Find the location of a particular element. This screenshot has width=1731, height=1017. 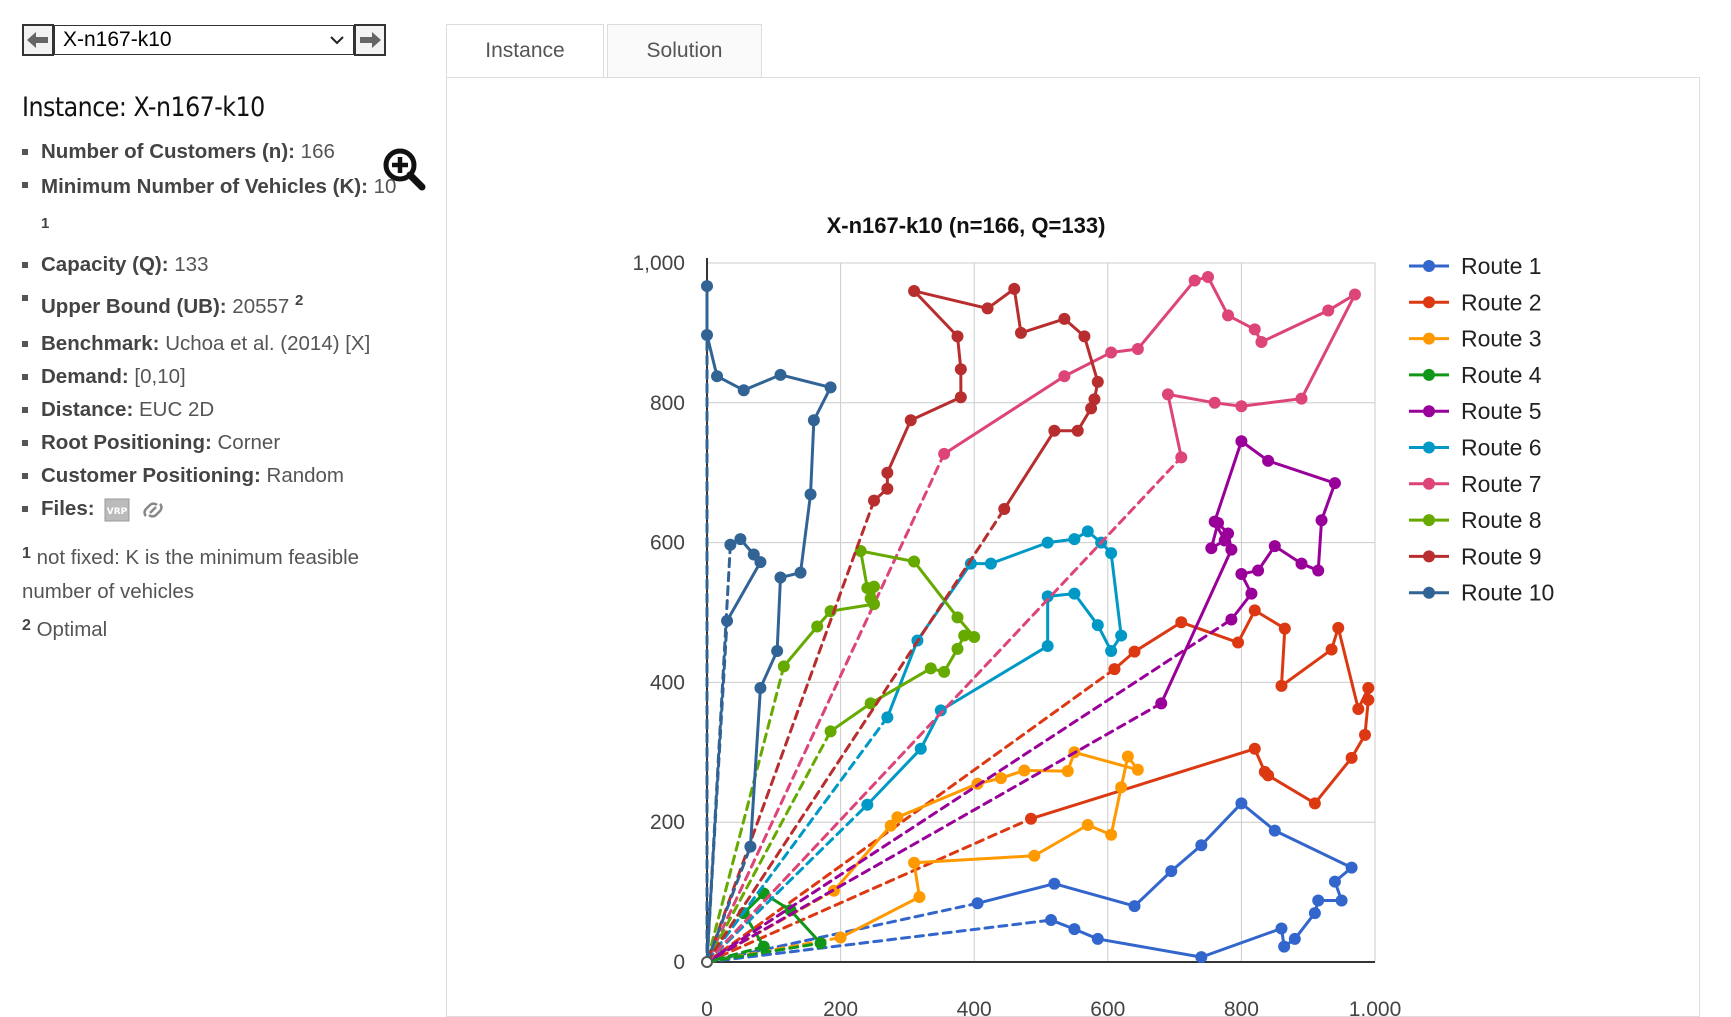

tab-instance: Instance is located at coordinates (525, 50).